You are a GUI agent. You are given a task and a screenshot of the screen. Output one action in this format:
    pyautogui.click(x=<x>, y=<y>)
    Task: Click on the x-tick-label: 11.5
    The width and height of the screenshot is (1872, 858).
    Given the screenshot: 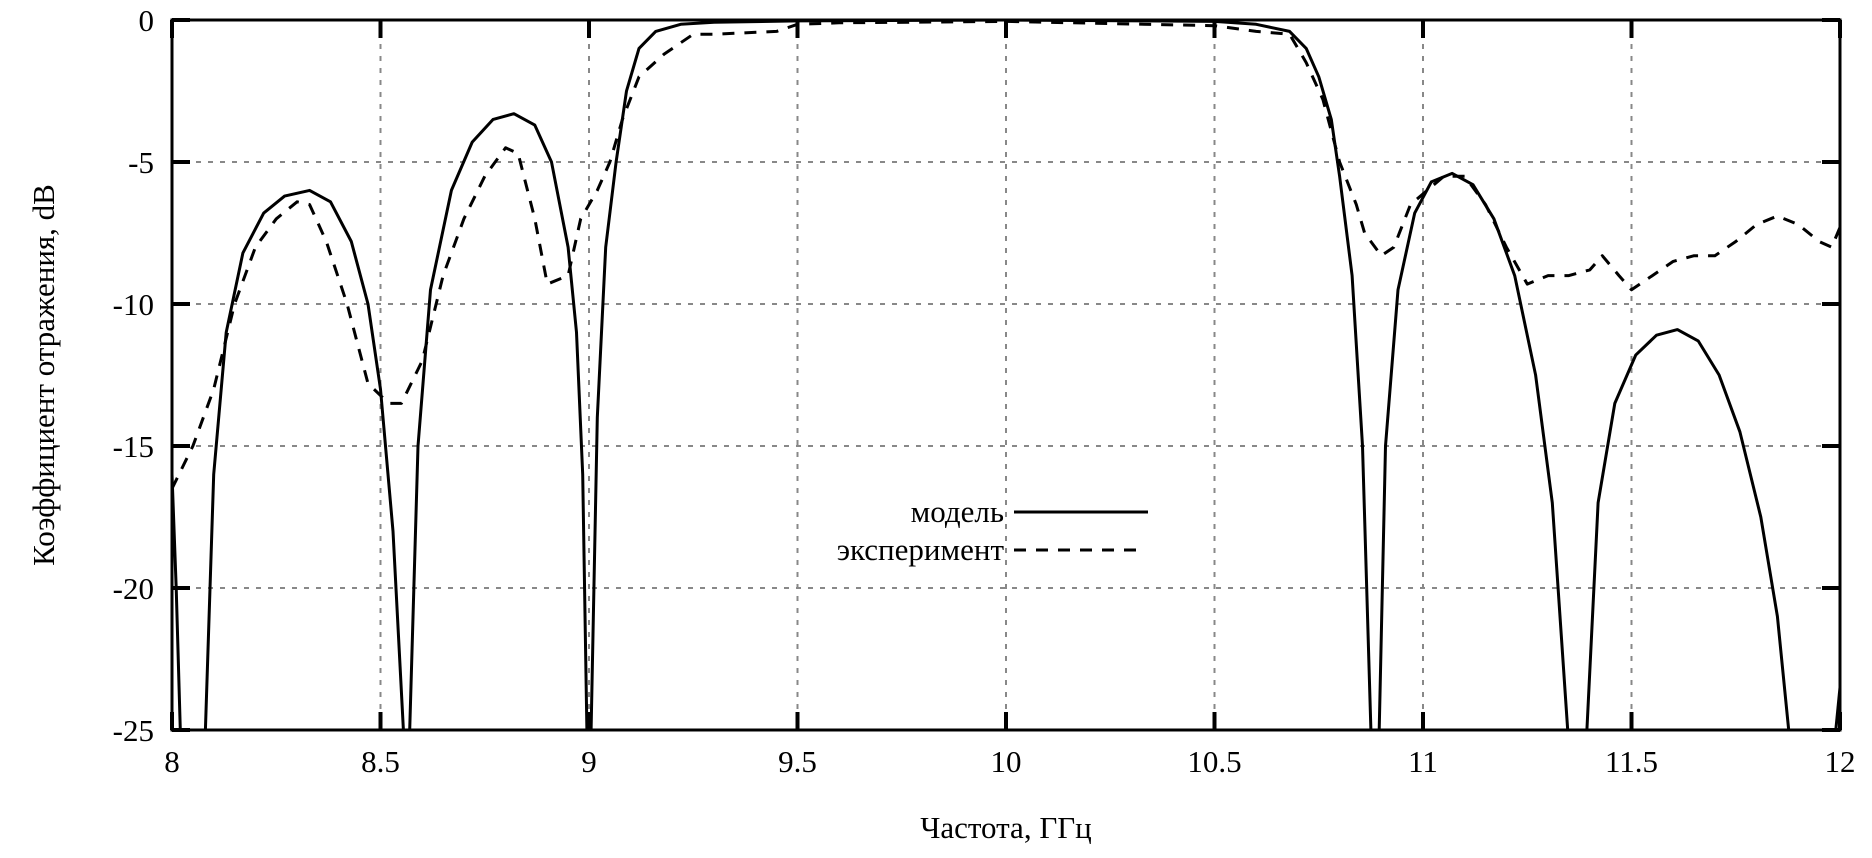 What is the action you would take?
    pyautogui.click(x=1631, y=761)
    